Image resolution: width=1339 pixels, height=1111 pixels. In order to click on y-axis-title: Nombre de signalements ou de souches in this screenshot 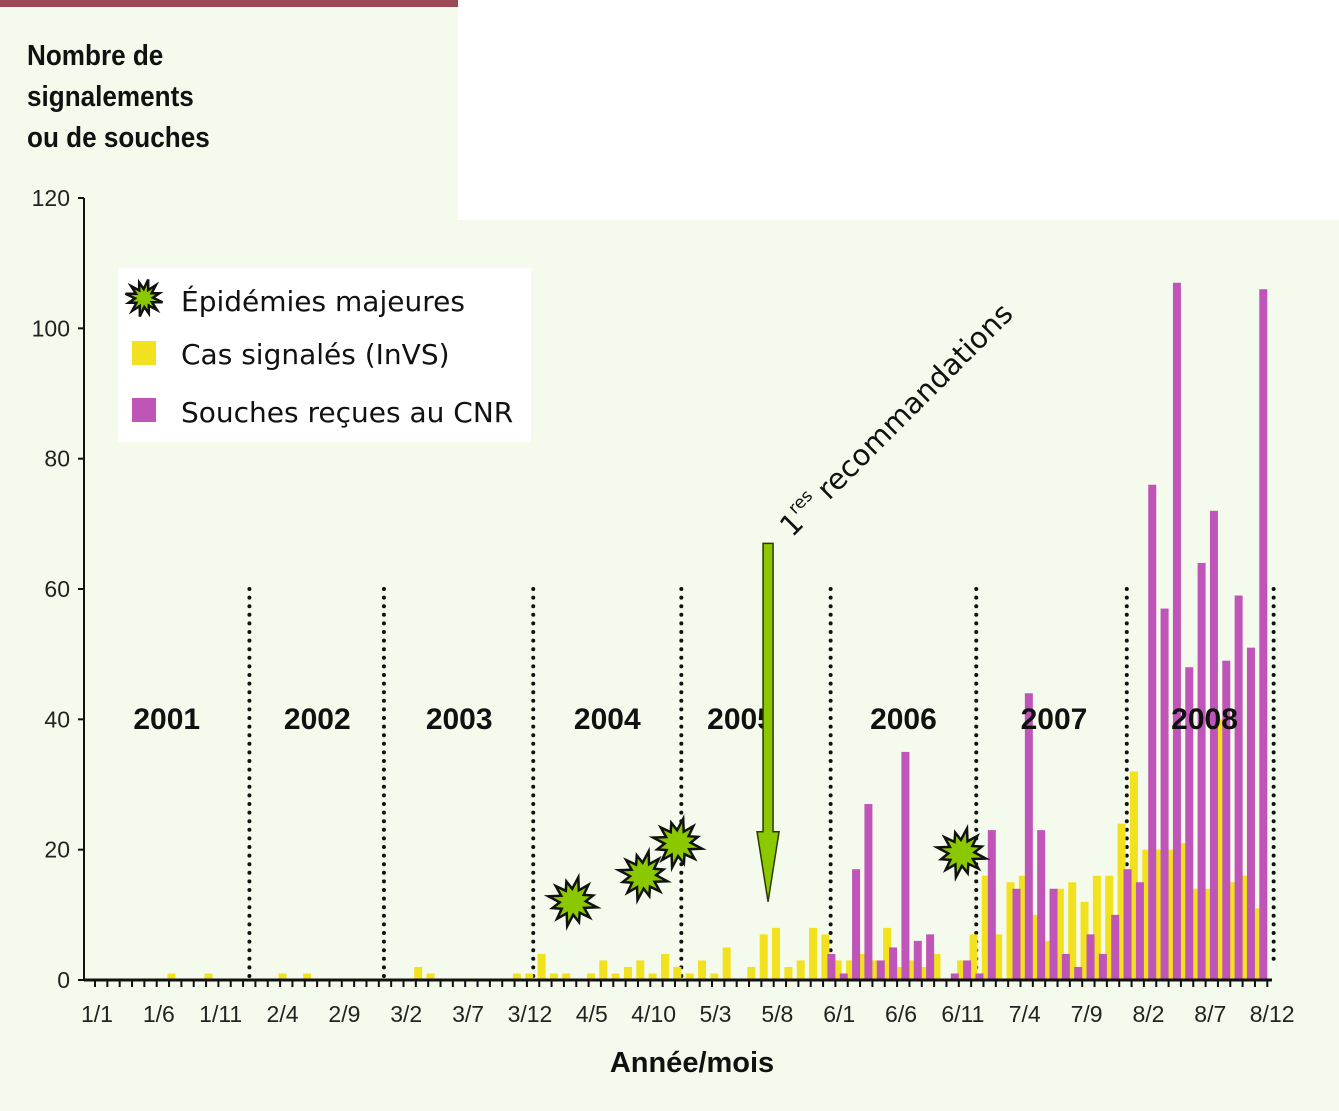, I will do `click(118, 97)`.